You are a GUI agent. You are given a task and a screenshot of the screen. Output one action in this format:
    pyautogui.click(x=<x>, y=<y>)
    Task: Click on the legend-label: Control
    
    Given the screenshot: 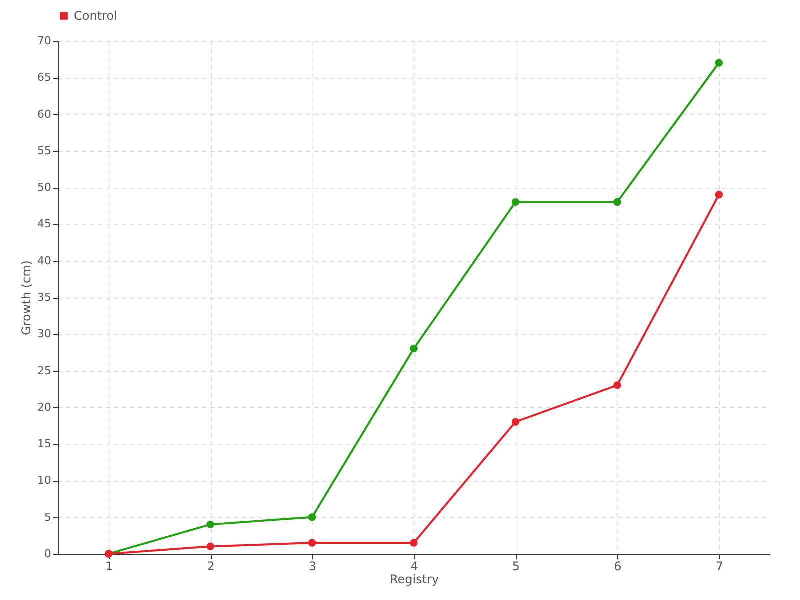 What is the action you would take?
    pyautogui.click(x=96, y=16)
    